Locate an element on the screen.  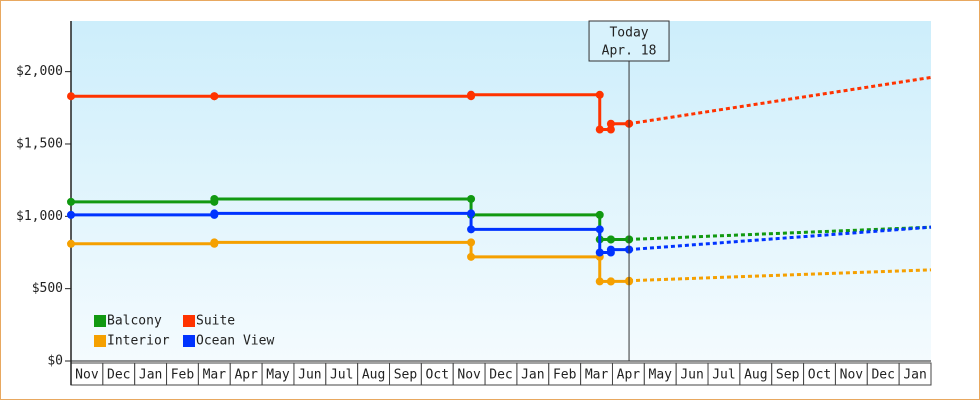
today-label: Today is located at coordinates (628, 33).